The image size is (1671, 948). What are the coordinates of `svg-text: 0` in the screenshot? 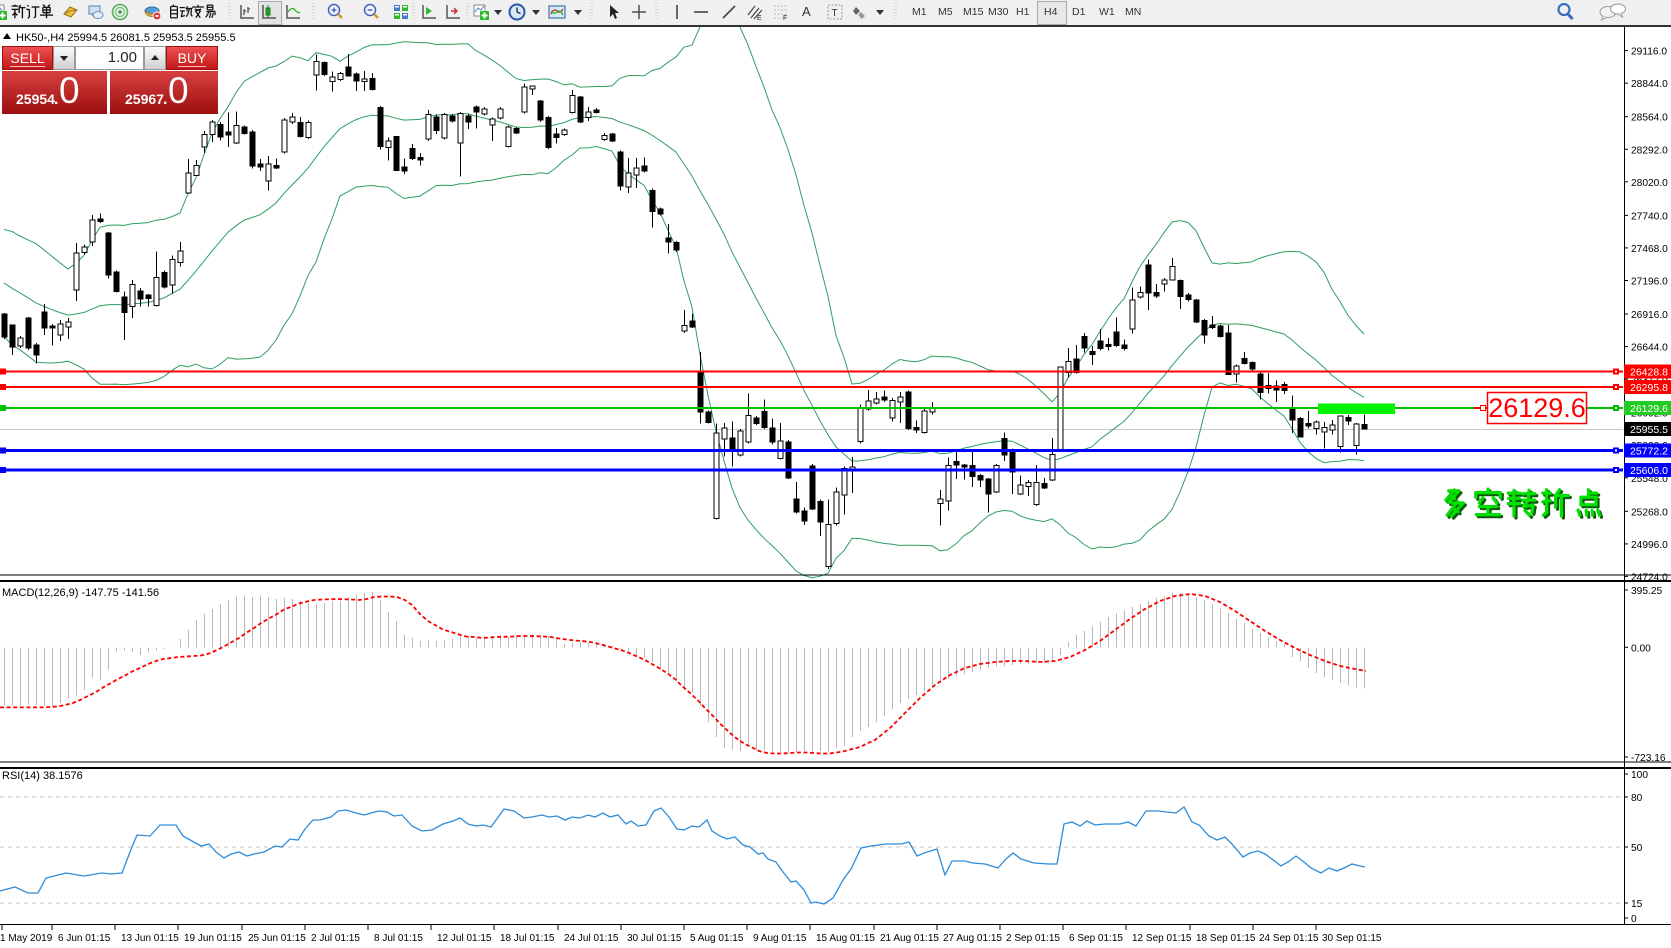 It's located at (1634, 919).